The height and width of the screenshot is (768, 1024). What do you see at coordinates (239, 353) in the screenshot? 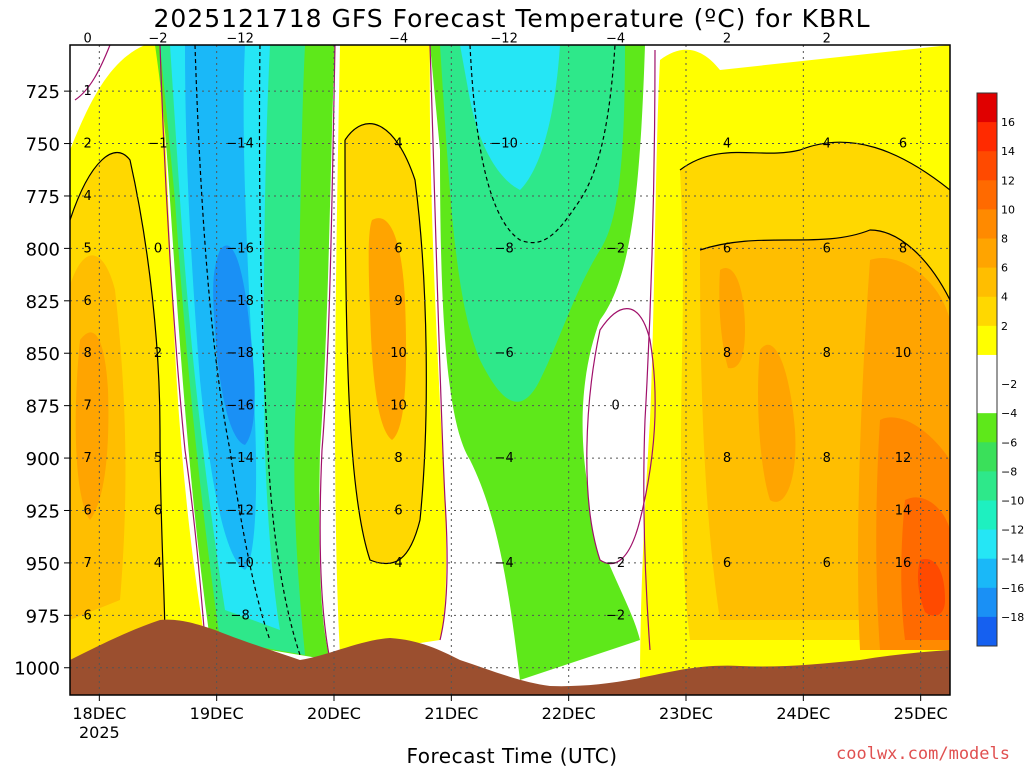
I see `contour-label: −18` at bounding box center [239, 353].